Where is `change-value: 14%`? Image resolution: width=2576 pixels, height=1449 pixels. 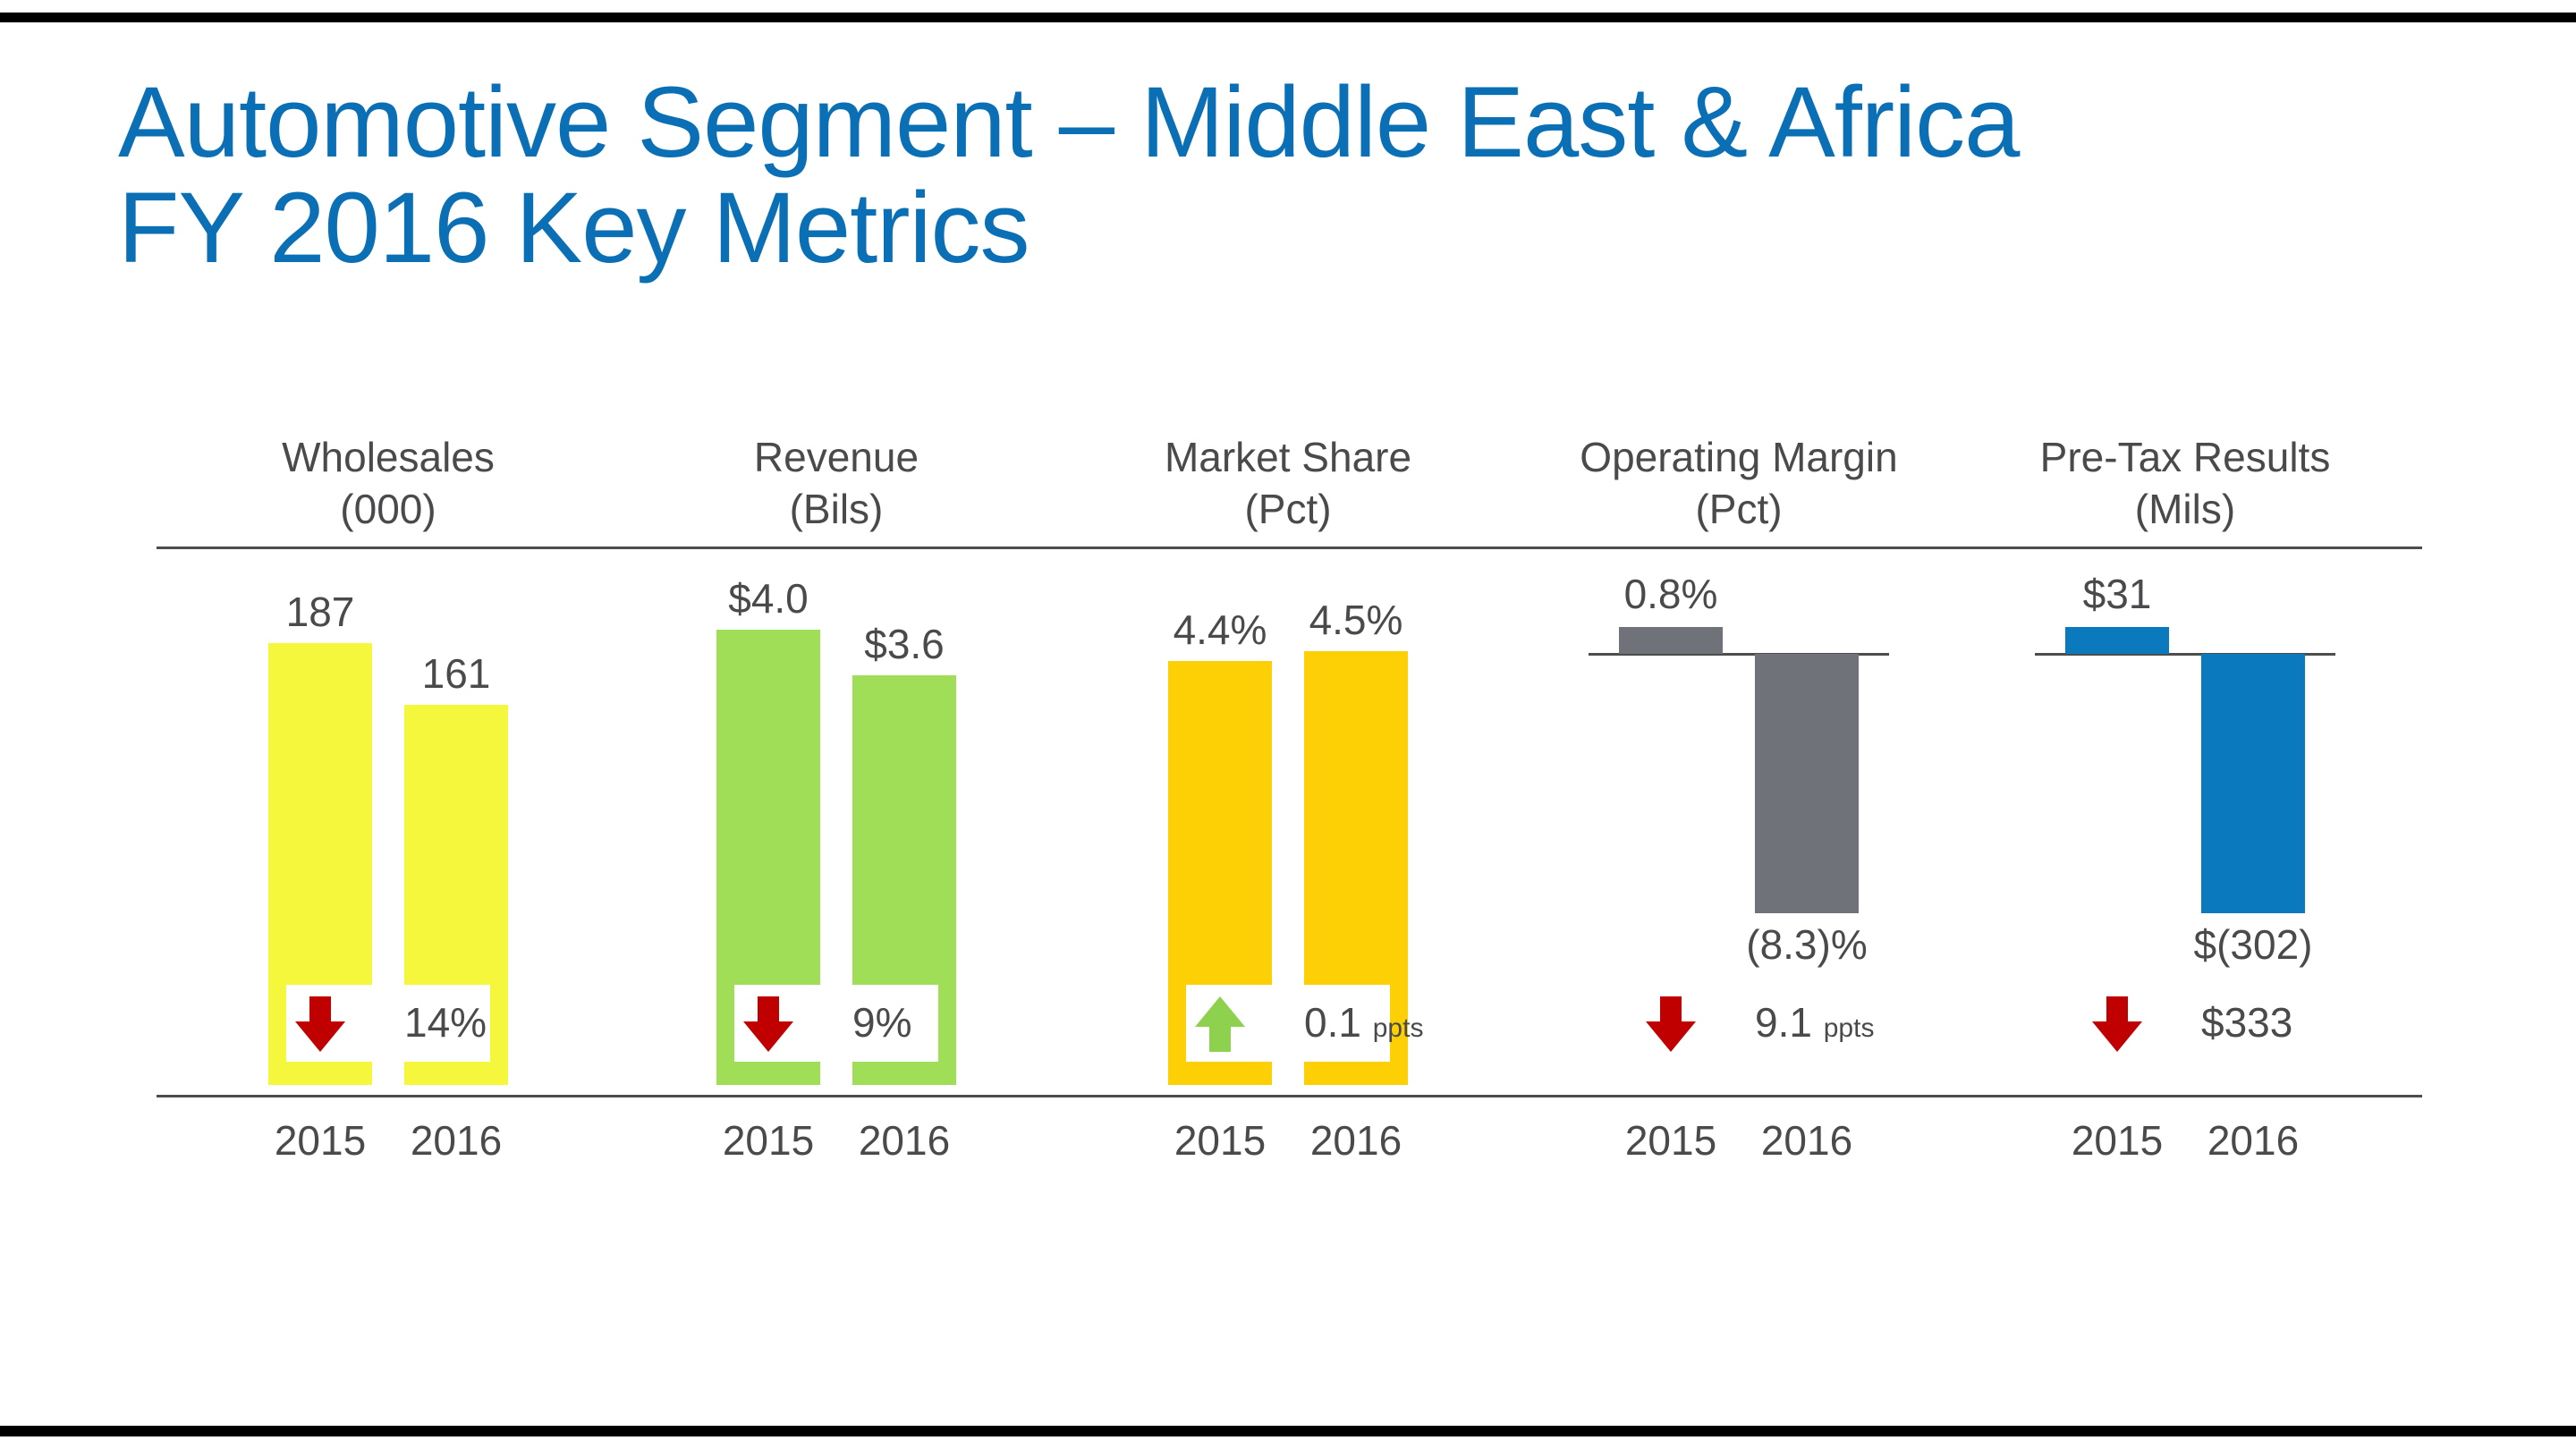
change-value: 14% is located at coordinates (445, 1022).